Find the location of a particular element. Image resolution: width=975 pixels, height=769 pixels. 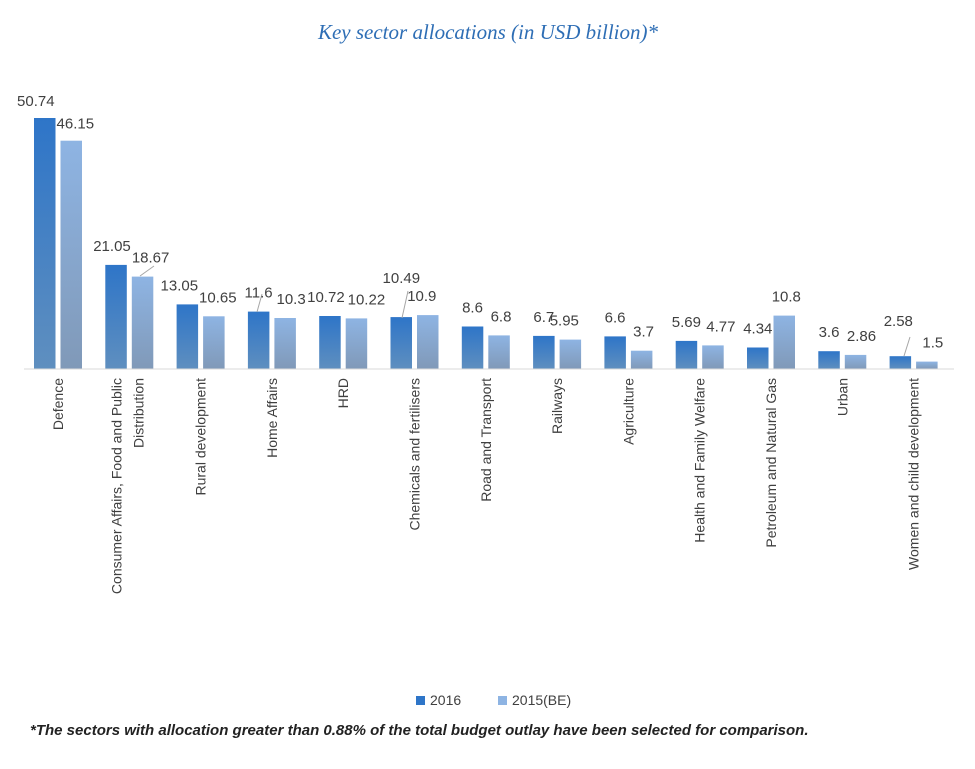

data-label-2016-8: 6.6 is located at coordinates (615, 317).